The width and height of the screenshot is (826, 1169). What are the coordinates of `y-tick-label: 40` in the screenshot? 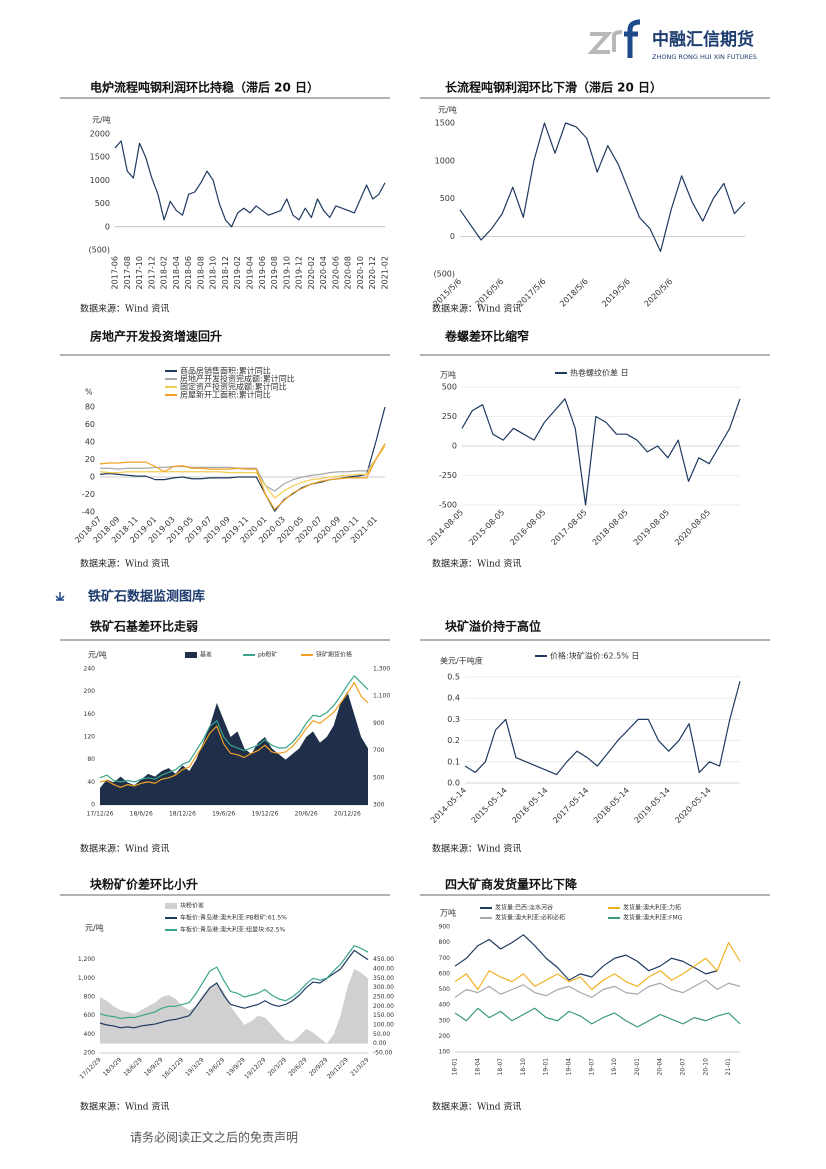 It's located at (91, 782).